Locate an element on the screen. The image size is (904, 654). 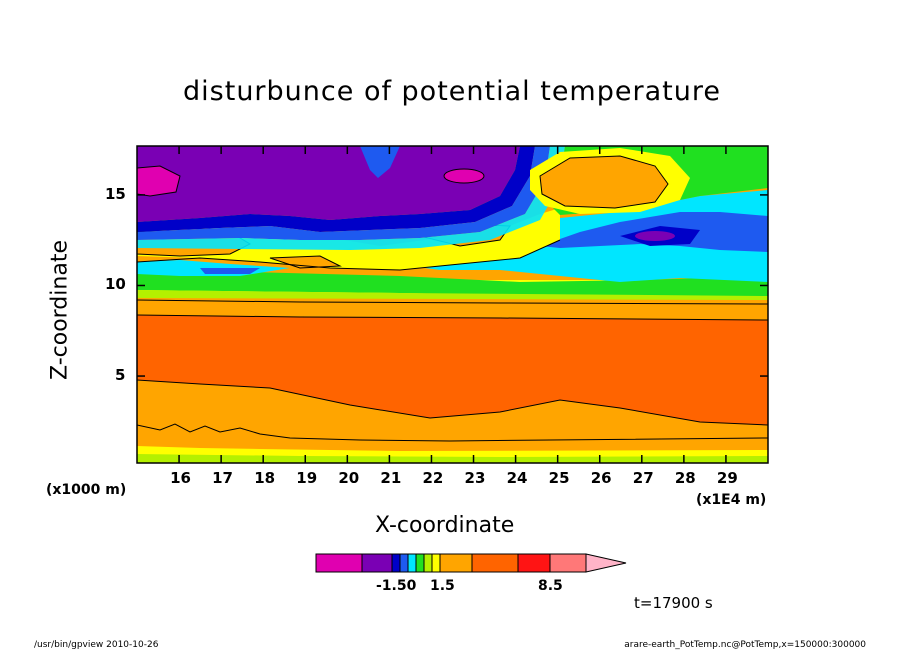
colorbar-label: -1.50 is located at coordinates (396, 586).